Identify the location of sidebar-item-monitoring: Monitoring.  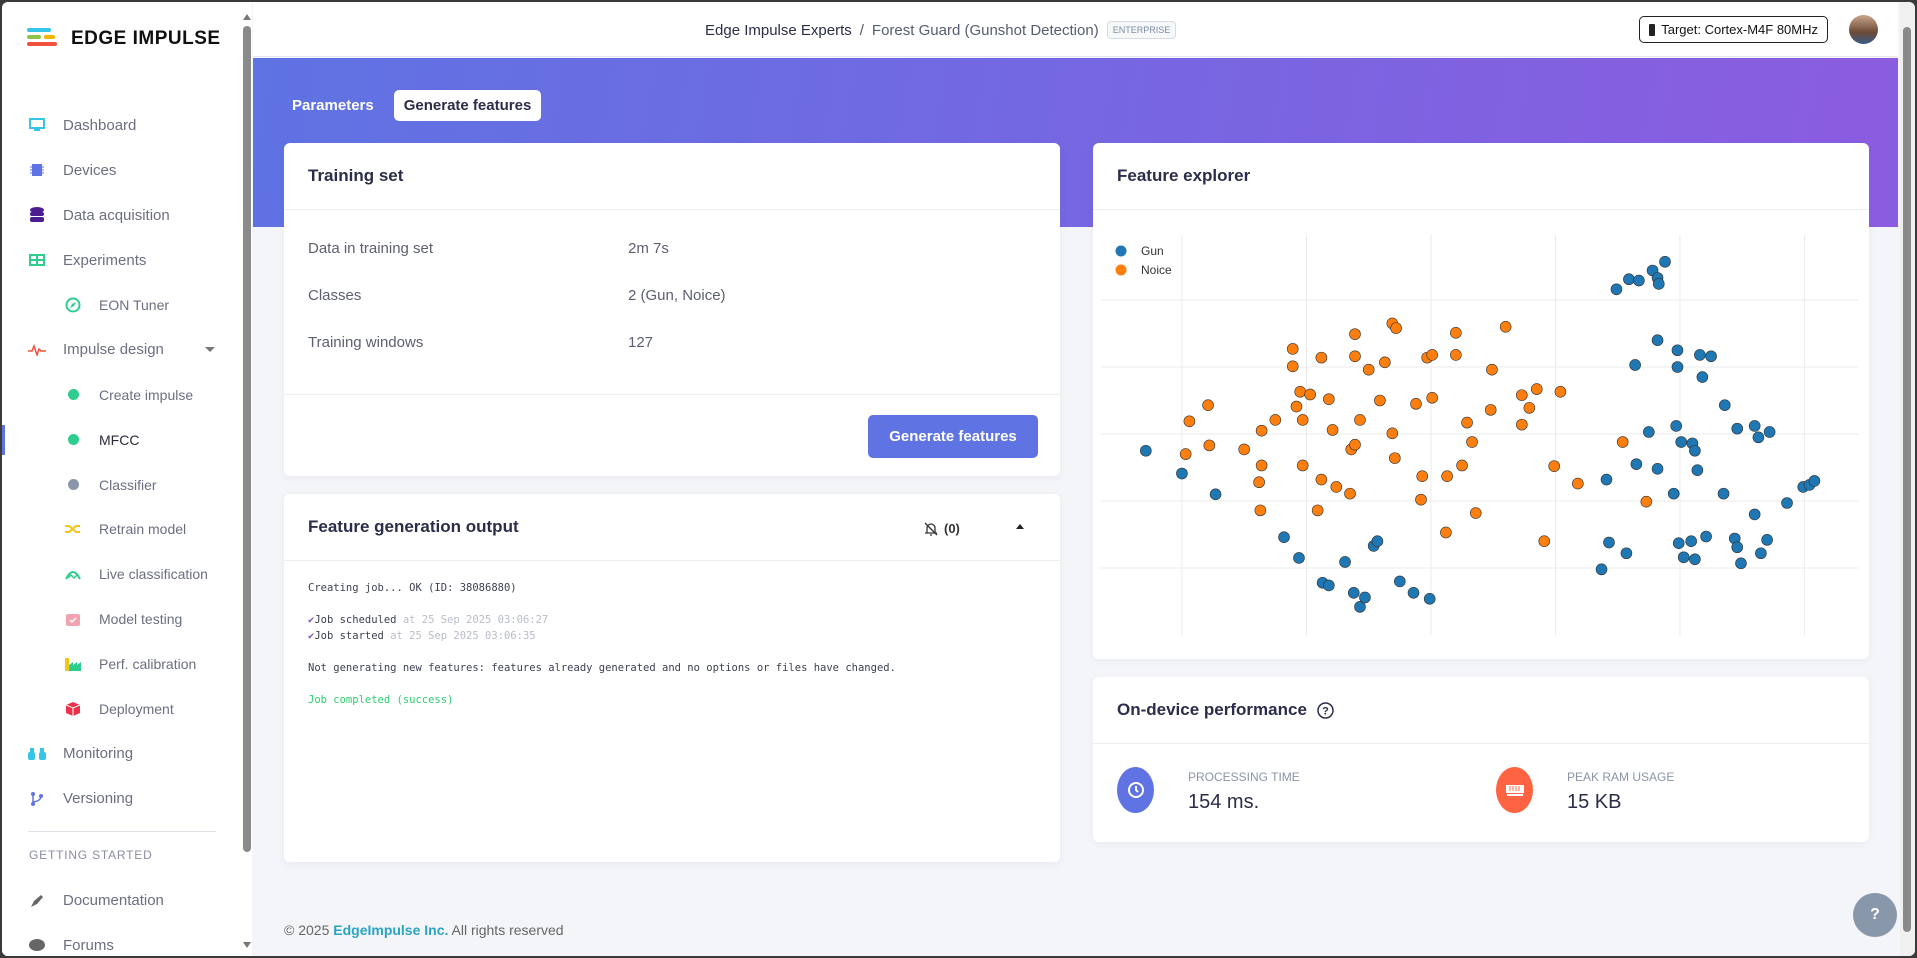
(122, 753).